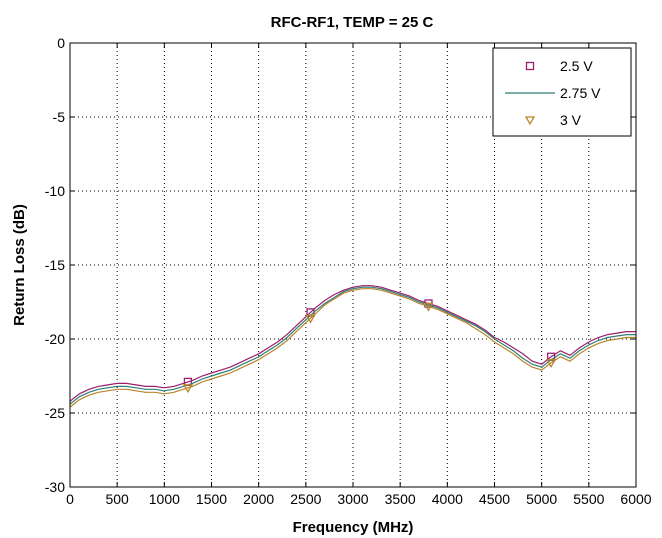 This screenshot has height=538, width=662. I want to click on x-tick-label: 3000, so click(352, 499).